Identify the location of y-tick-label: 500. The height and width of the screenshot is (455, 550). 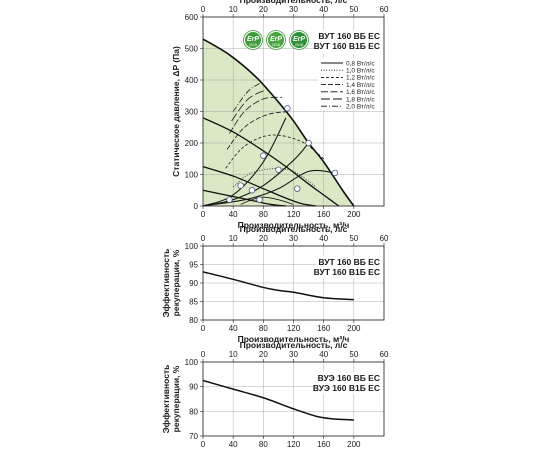
(192, 49).